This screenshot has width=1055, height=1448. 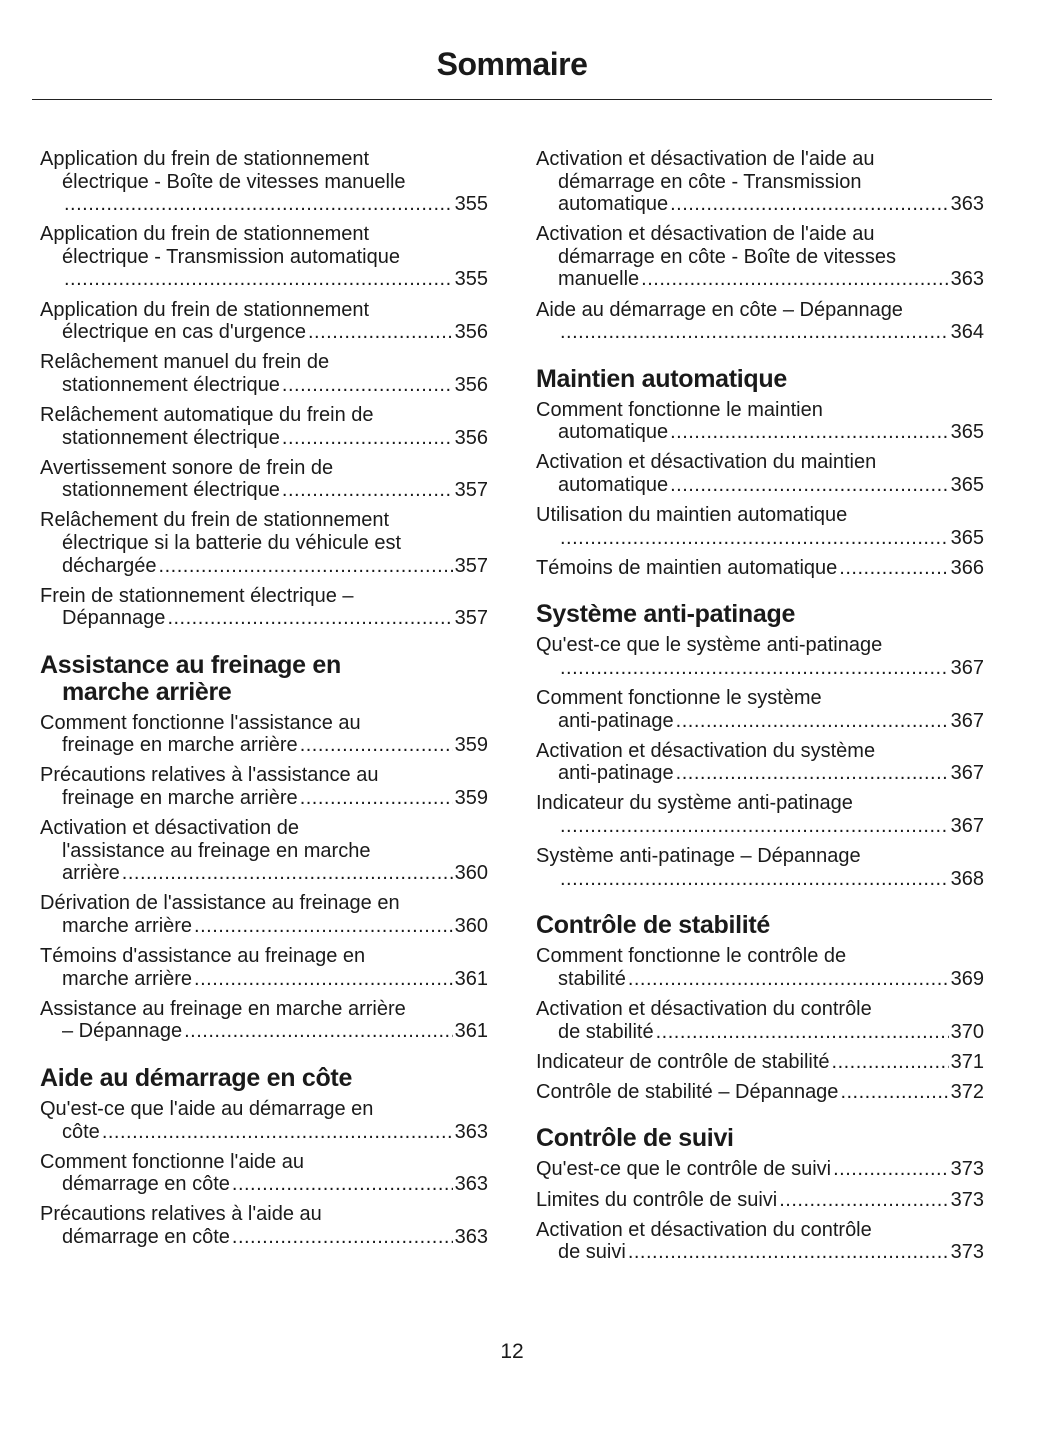 I want to click on toc-entry-last-line: automatique 363, so click(x=760, y=204).